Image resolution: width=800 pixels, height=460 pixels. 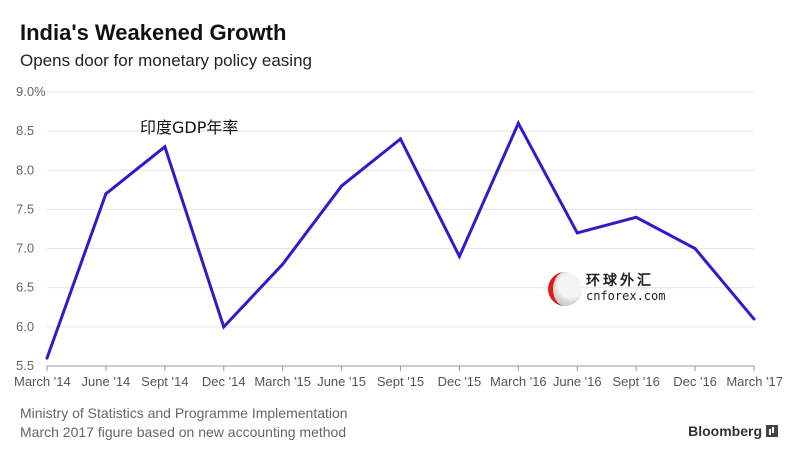 I want to click on y-tick-label: 8.0, so click(x=25, y=169).